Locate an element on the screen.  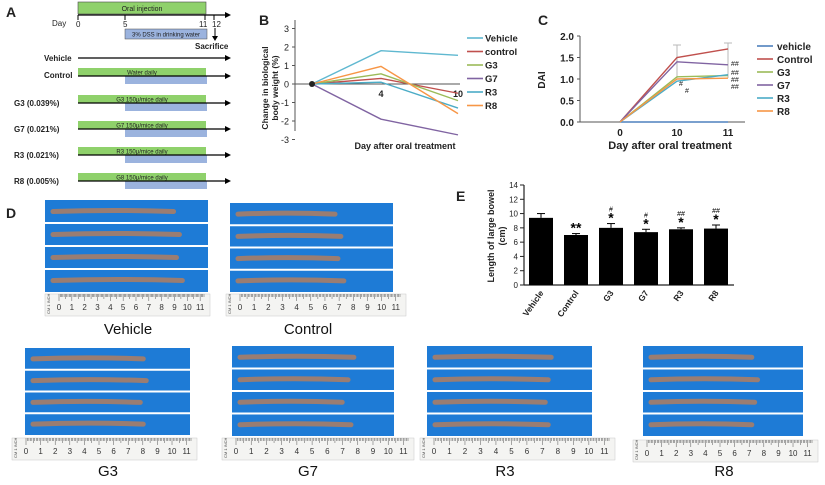
b-legend-label: G3 is located at coordinates (491, 66).